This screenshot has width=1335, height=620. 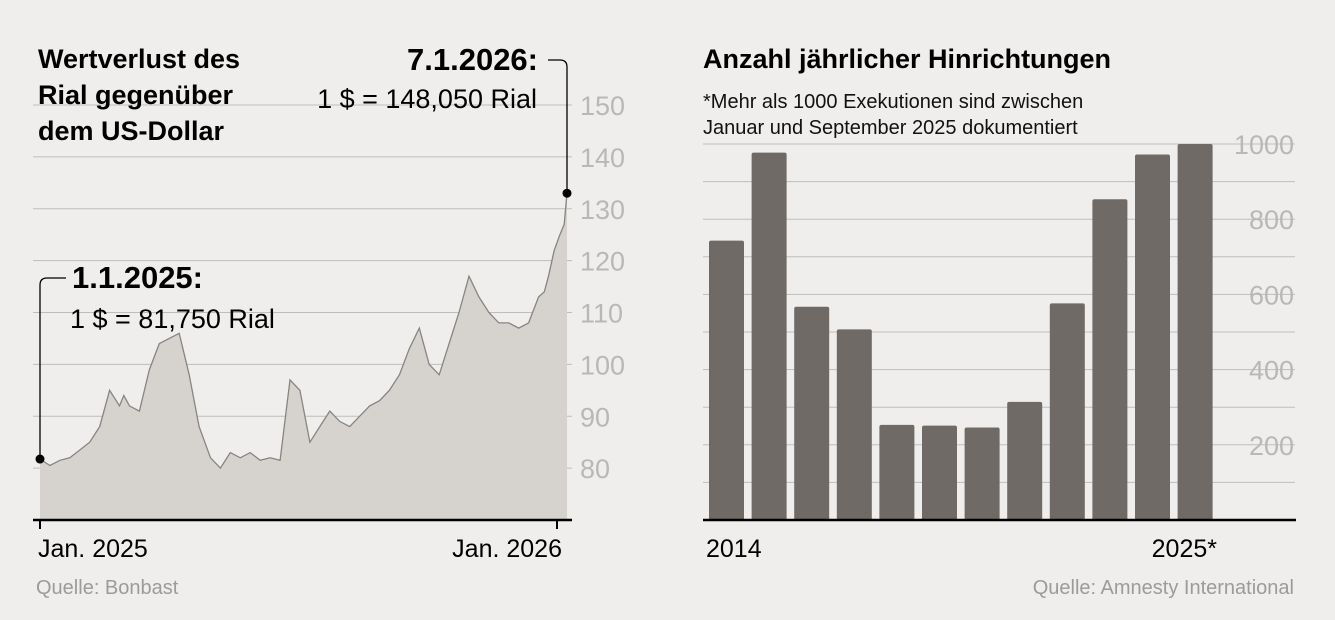 I want to click on executions-y-tick-label: 600, so click(x=1271, y=295).